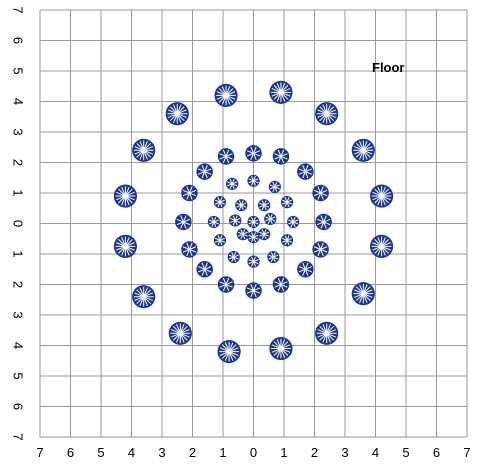 The height and width of the screenshot is (469, 478). I want to click on y-axis-tick-labels: 7 6 5 4 3 2 1 0 1 2 3 4 5 6 7, so click(18, 223).